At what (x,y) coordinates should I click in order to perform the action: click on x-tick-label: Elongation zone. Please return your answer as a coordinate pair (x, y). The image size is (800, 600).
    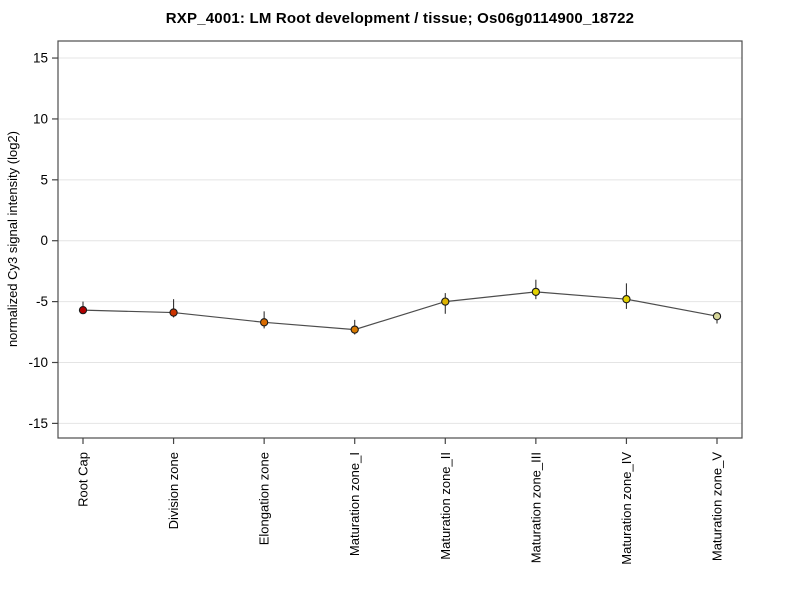
    Looking at the image, I should click on (264, 498).